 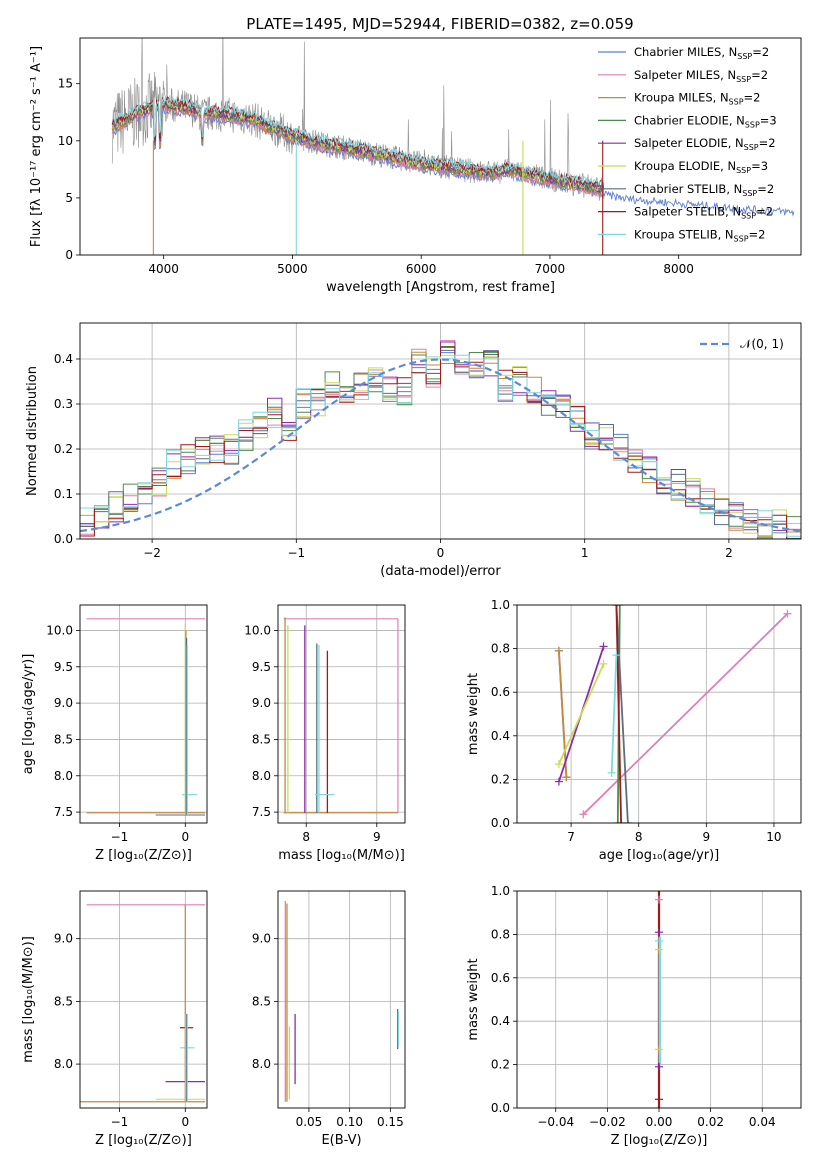 What do you see at coordinates (500, 779) in the screenshot?
I see `mw-vs-age-ytick-label: 0.2` at bounding box center [500, 779].